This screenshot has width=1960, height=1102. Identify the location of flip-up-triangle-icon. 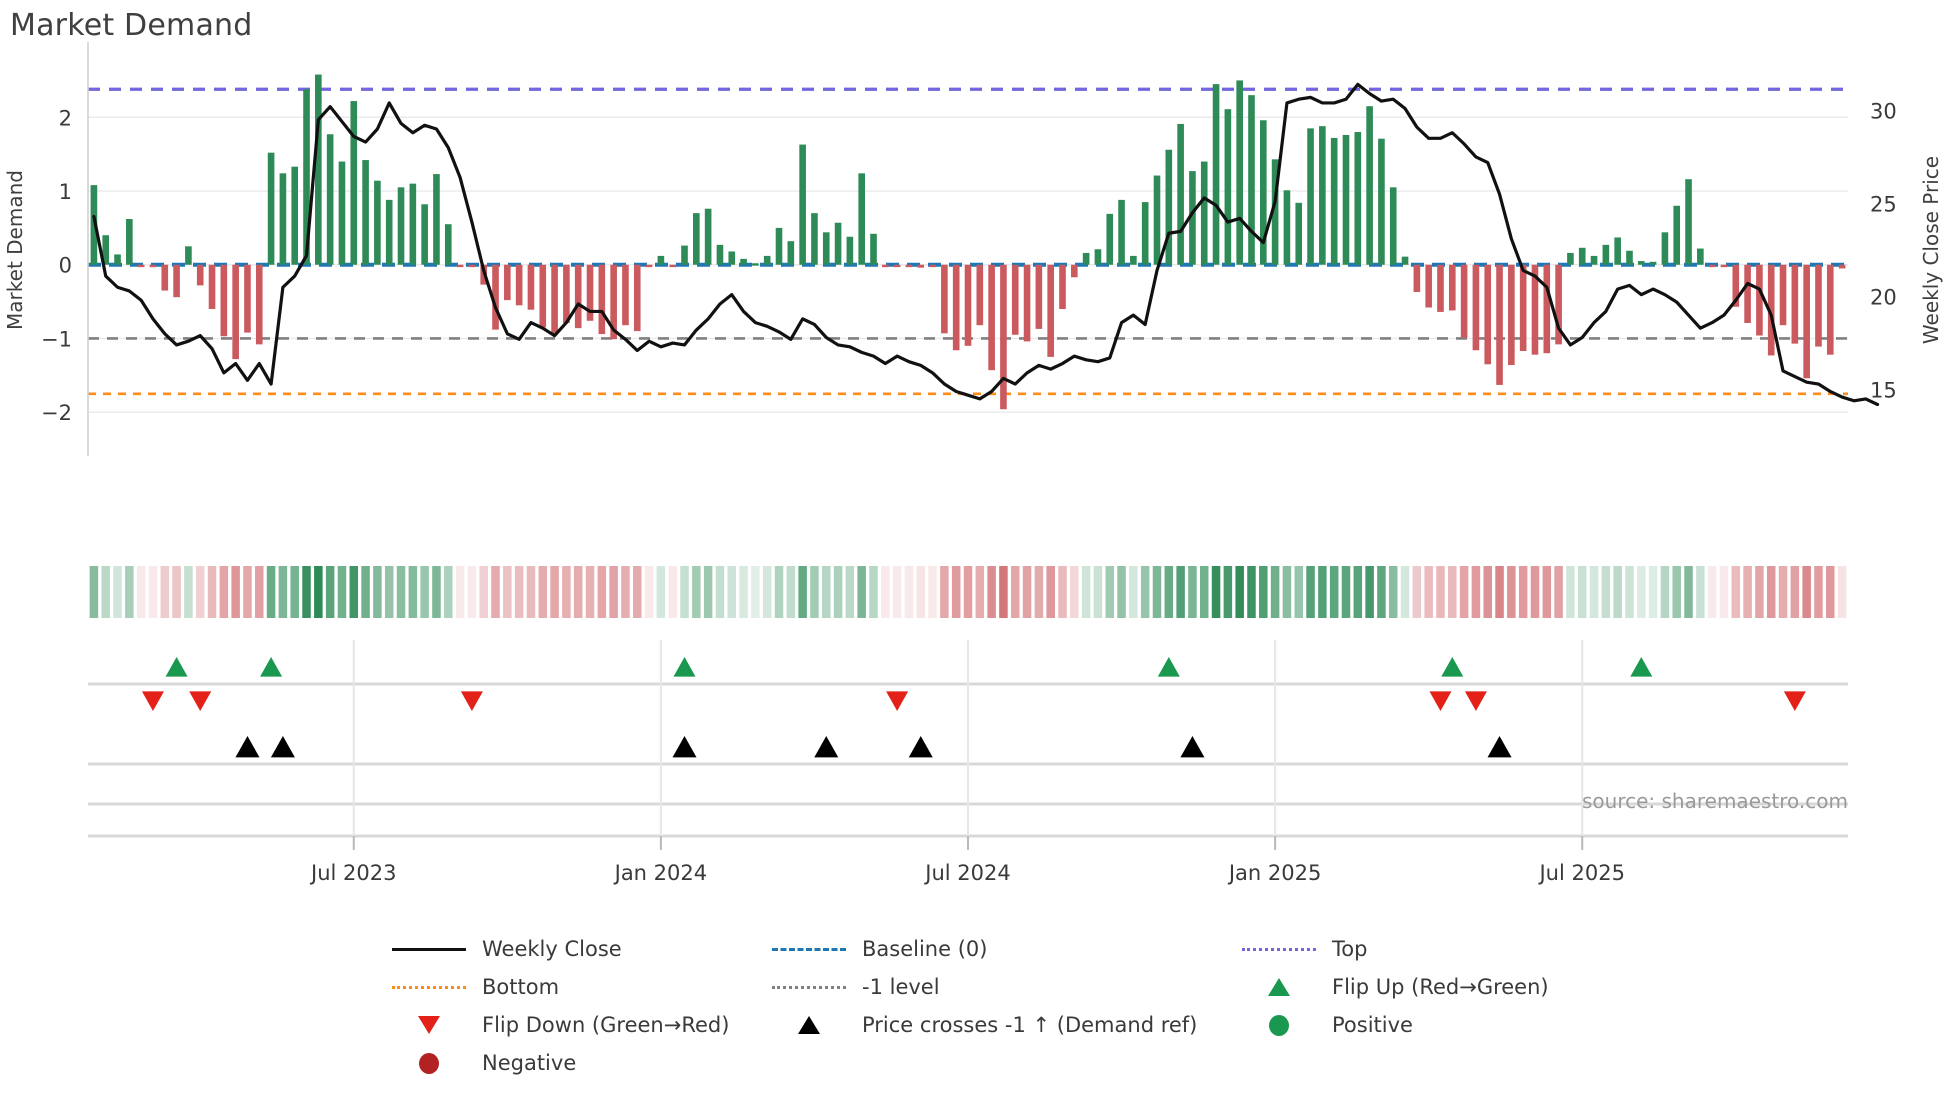
(1279, 987).